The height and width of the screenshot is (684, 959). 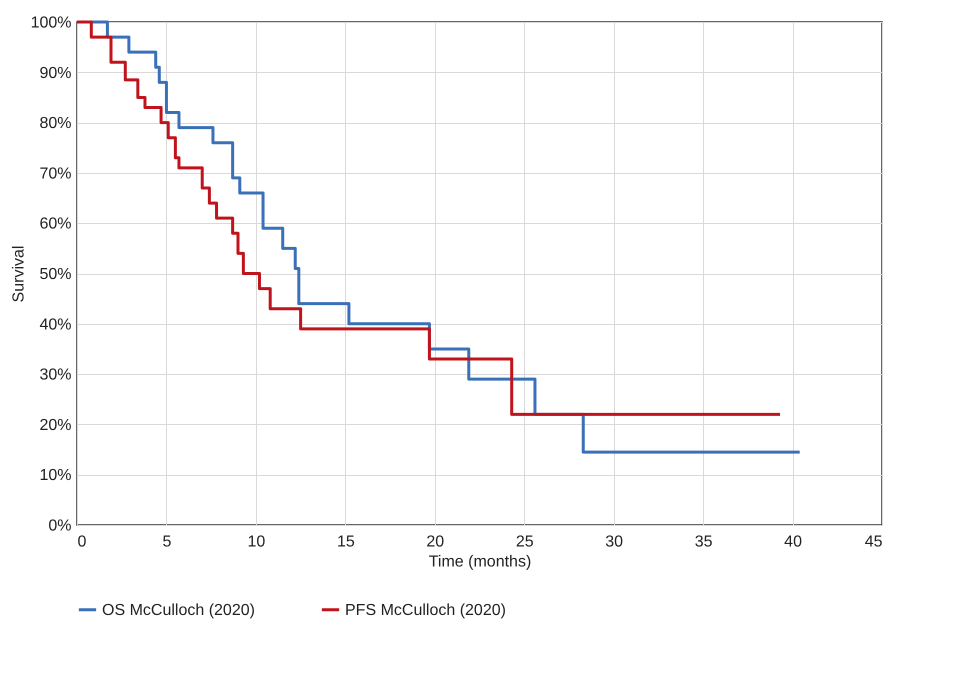 What do you see at coordinates (51, 23) in the screenshot?
I see `y-tick-label: 100%` at bounding box center [51, 23].